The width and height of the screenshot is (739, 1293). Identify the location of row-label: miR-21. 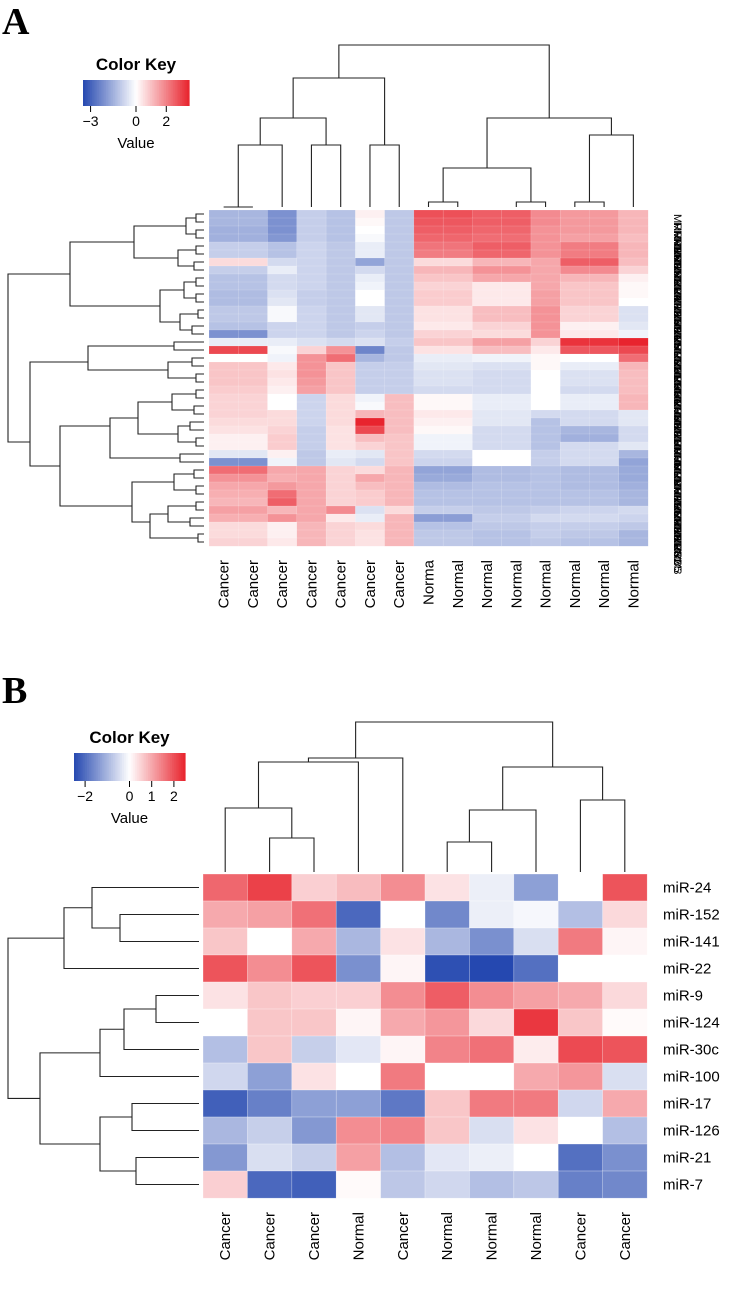
(687, 1158).